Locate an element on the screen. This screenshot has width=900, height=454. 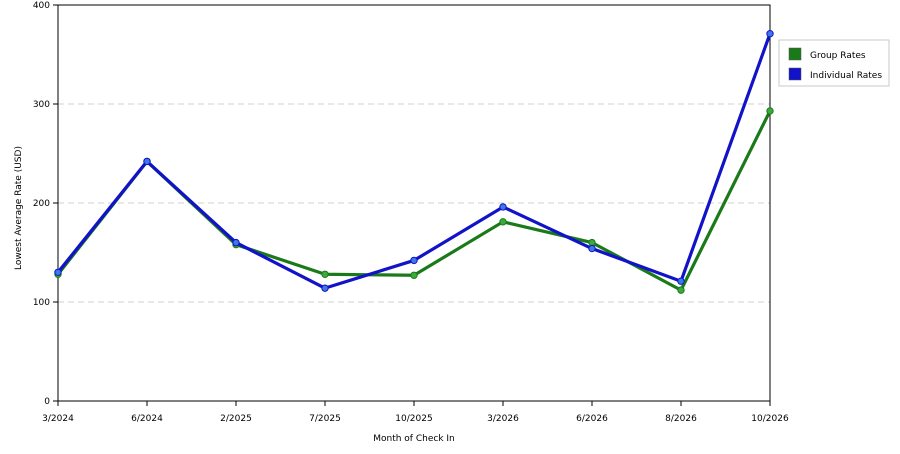
legend-items: Group Rates Individual Rates is located at coordinates (835, 64).